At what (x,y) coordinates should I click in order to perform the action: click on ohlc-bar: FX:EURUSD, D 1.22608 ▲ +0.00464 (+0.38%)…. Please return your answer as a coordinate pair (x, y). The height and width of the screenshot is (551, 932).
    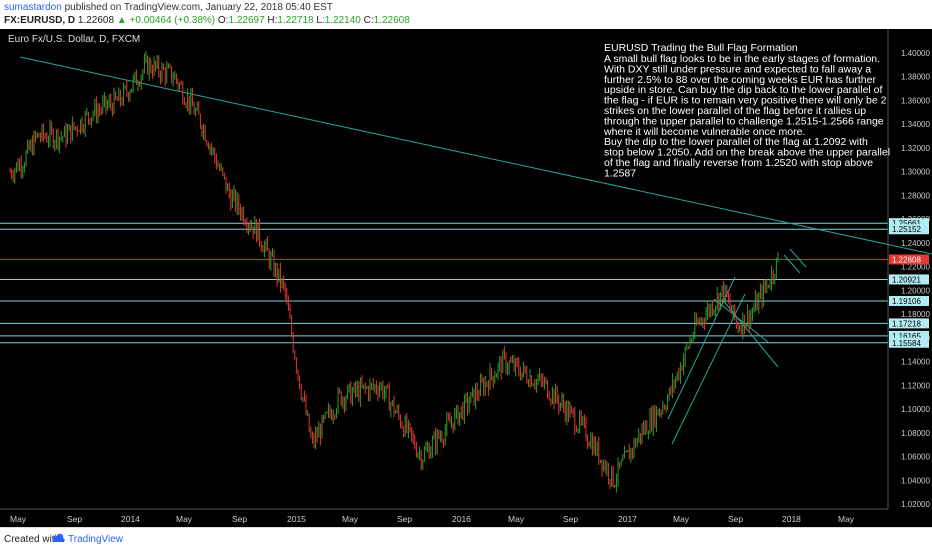
    Looking at the image, I should click on (207, 20).